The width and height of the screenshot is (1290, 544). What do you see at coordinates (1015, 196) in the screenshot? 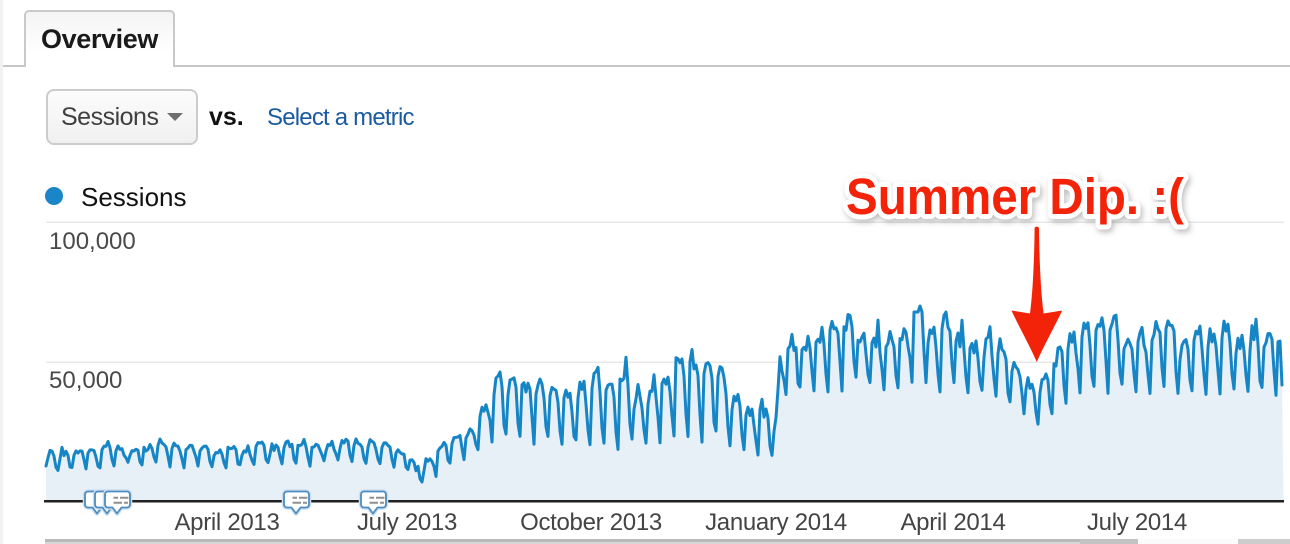
I see `svg-text: Summer Dip. :(` at bounding box center [1015, 196].